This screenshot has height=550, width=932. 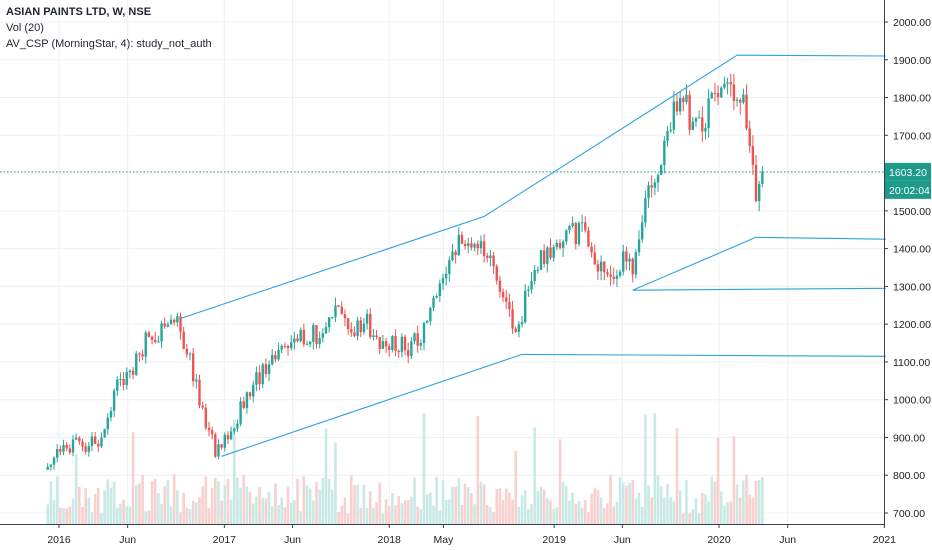 I want to click on volume-indicator-label: Vol (20), so click(x=25, y=28).